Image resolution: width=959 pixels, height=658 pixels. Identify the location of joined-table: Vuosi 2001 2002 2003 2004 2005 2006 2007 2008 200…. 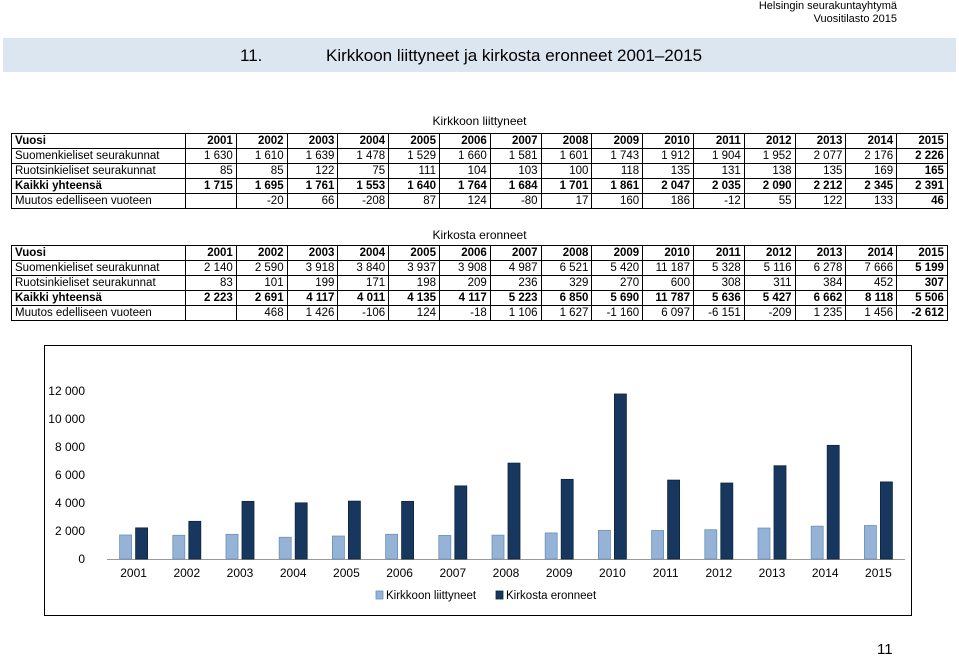
(479, 171).